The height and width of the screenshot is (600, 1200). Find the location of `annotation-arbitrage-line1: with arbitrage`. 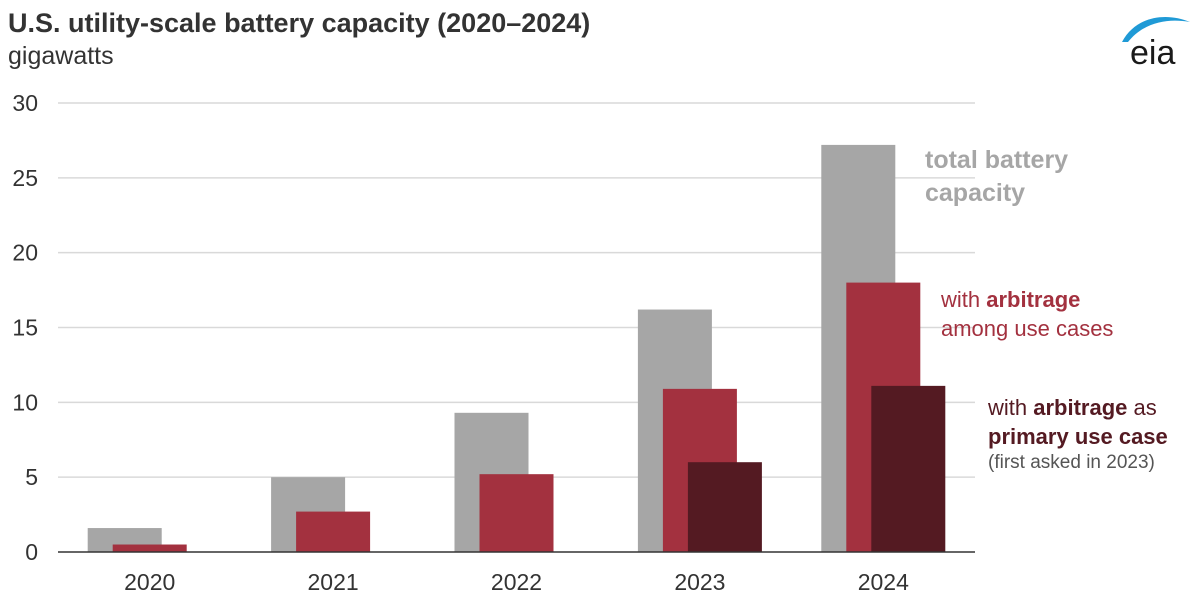

annotation-arbitrage-line1: with arbitrage is located at coordinates (1027, 300).